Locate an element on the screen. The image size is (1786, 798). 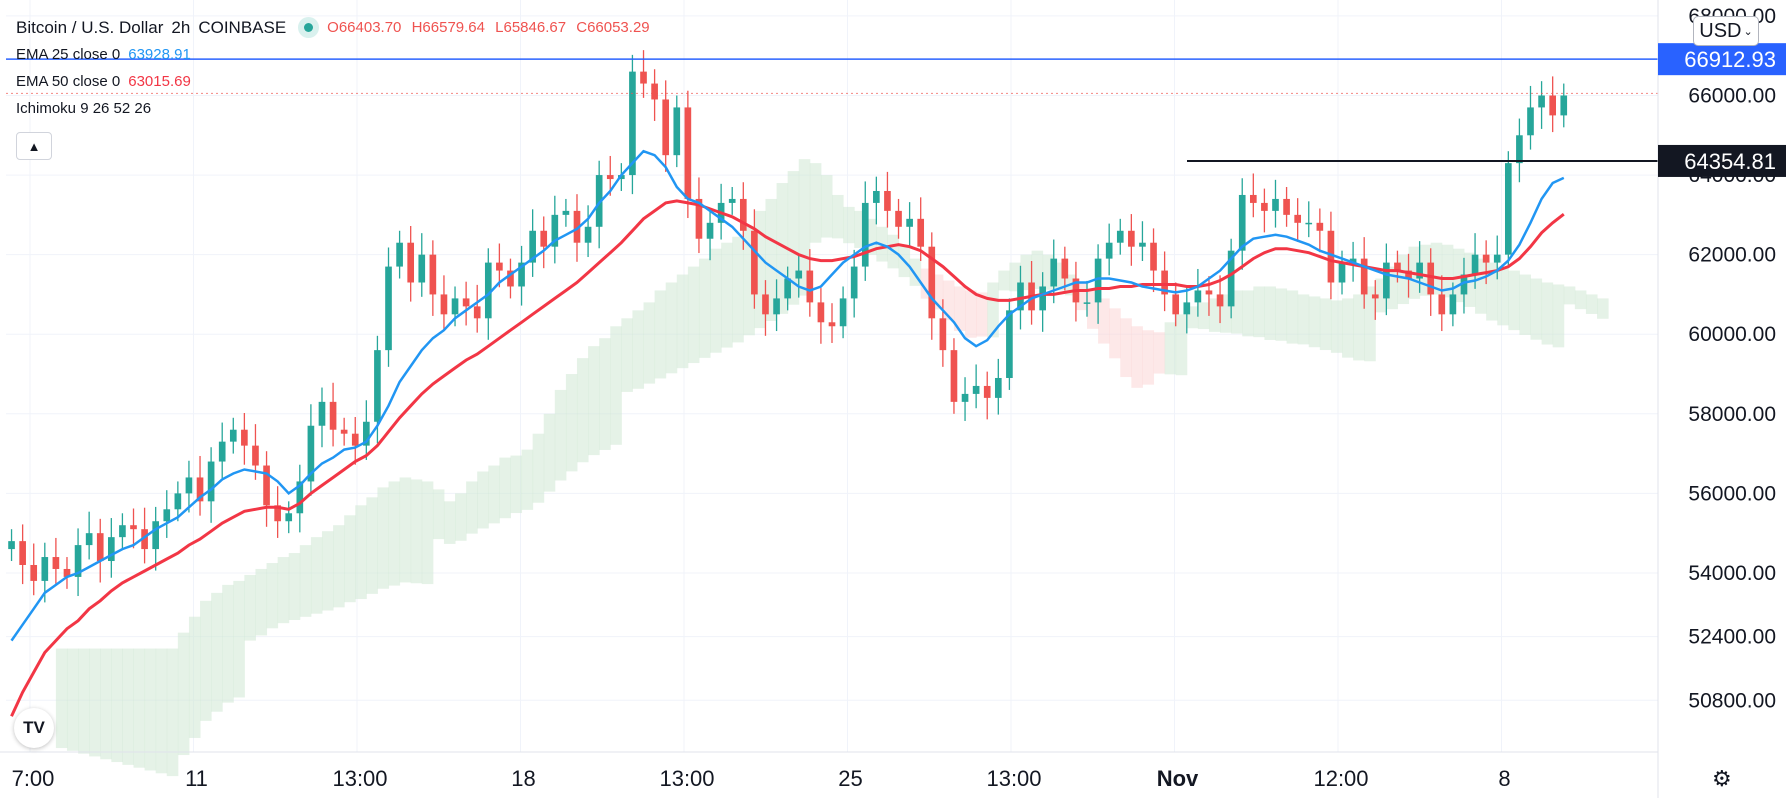
currency-select: USD ⌄ is located at coordinates (1726, 31).